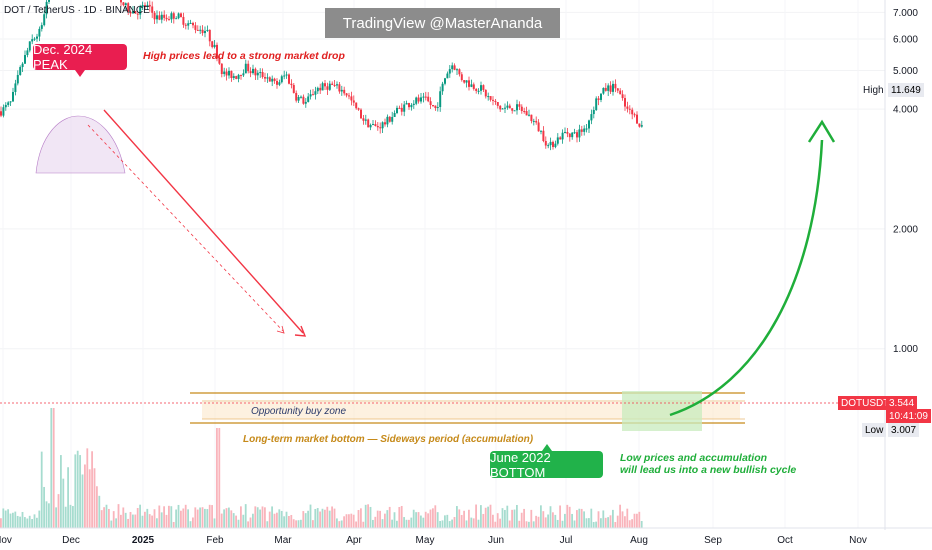 This screenshot has height=550, width=932. I want to click on time-axis: Nov Dec 2025 Feb Mar Apr May Jun Jul Aug Sep Oct Nov, so click(433, 540).